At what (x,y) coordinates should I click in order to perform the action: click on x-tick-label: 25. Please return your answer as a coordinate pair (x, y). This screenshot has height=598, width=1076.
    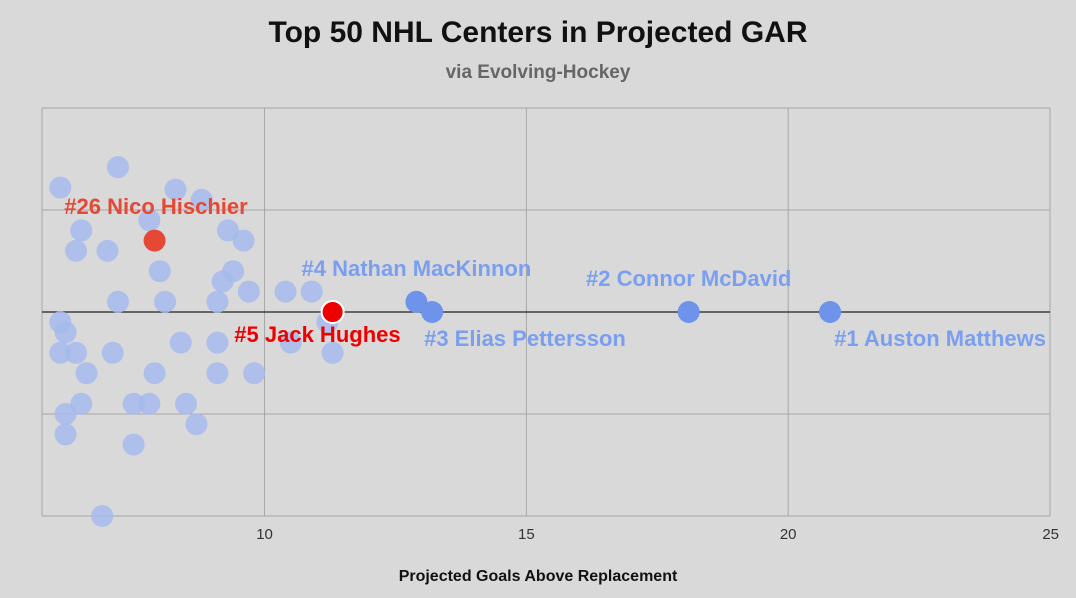
    Looking at the image, I should click on (1050, 534).